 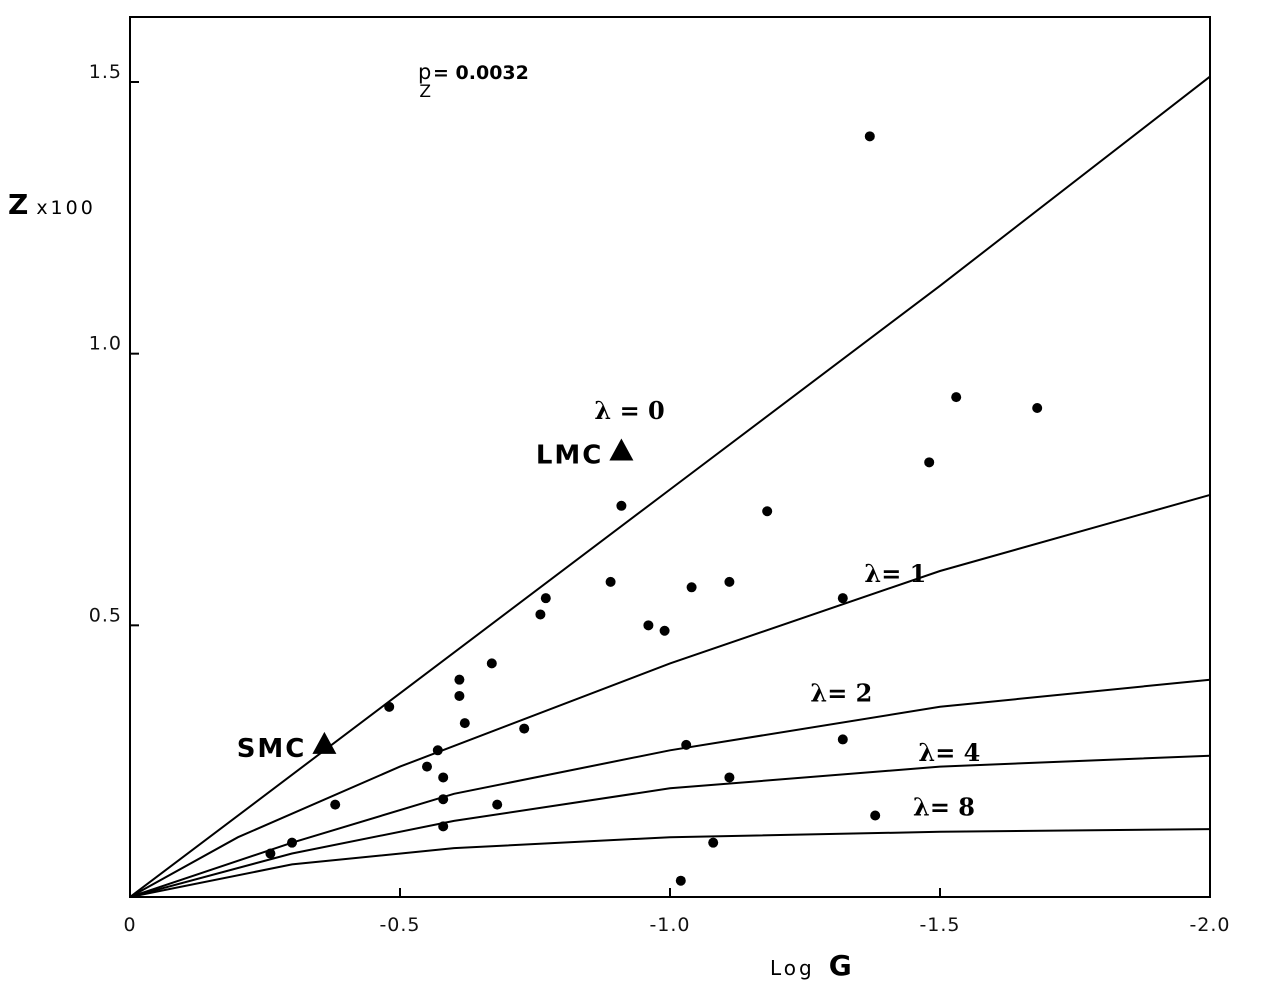 What do you see at coordinates (944, 807) in the screenshot?
I see `curve-label: λ= 8` at bounding box center [944, 807].